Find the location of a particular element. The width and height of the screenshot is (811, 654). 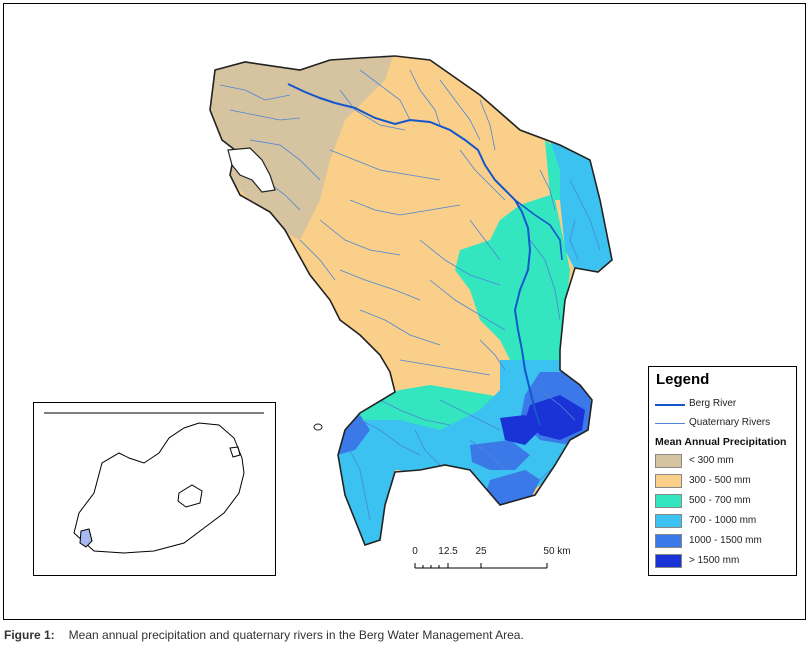

legend-berg-river: Berg River is located at coordinates (725, 405).